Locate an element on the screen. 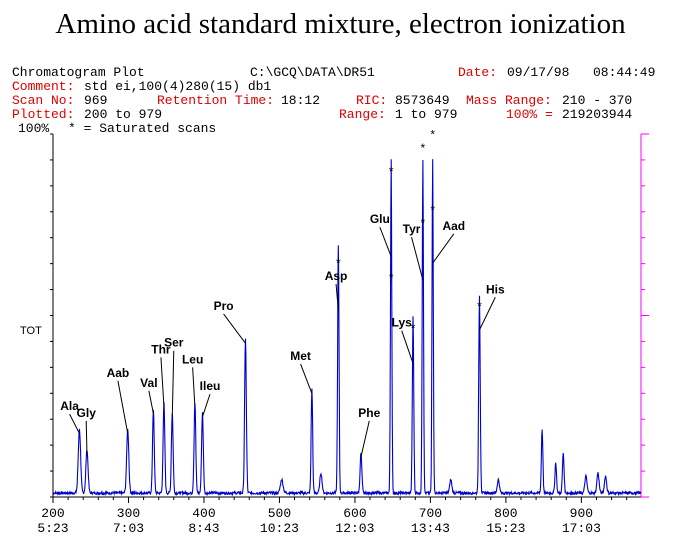 The width and height of the screenshot is (681, 541). retention-value: 18:12 is located at coordinates (301, 100).